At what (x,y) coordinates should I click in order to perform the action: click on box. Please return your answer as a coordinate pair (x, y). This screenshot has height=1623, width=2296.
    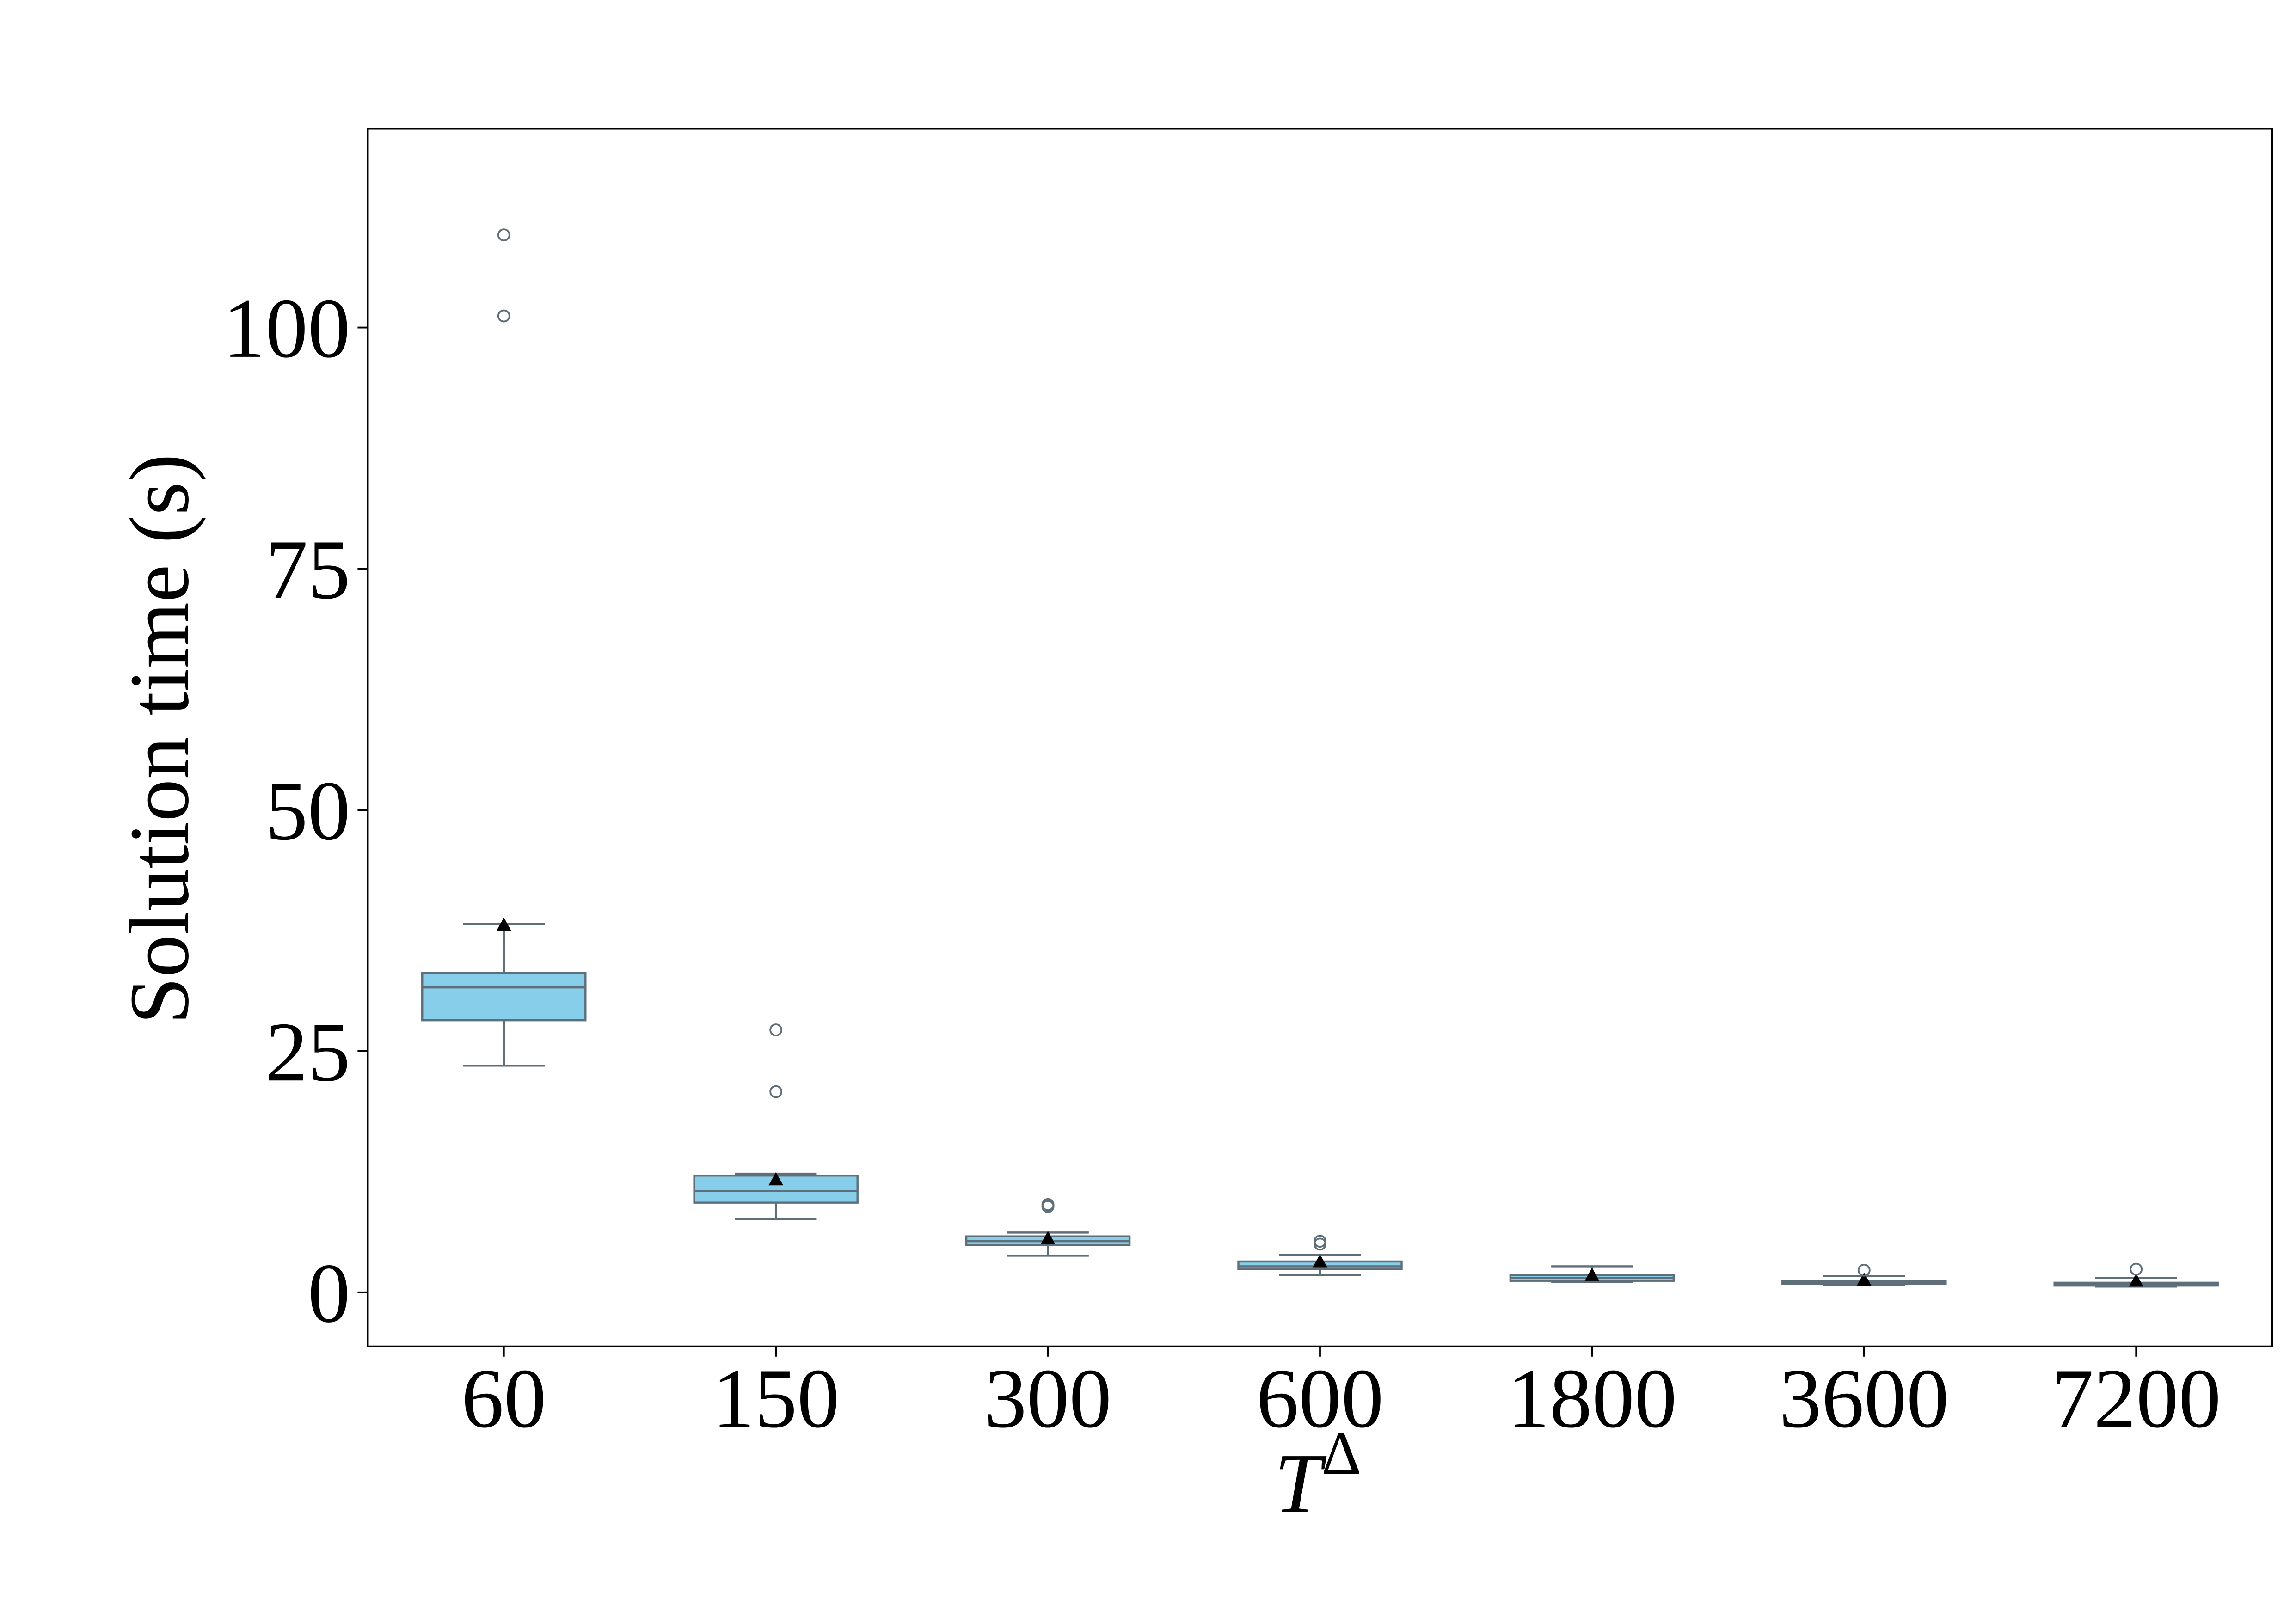
    Looking at the image, I should click on (504, 997).